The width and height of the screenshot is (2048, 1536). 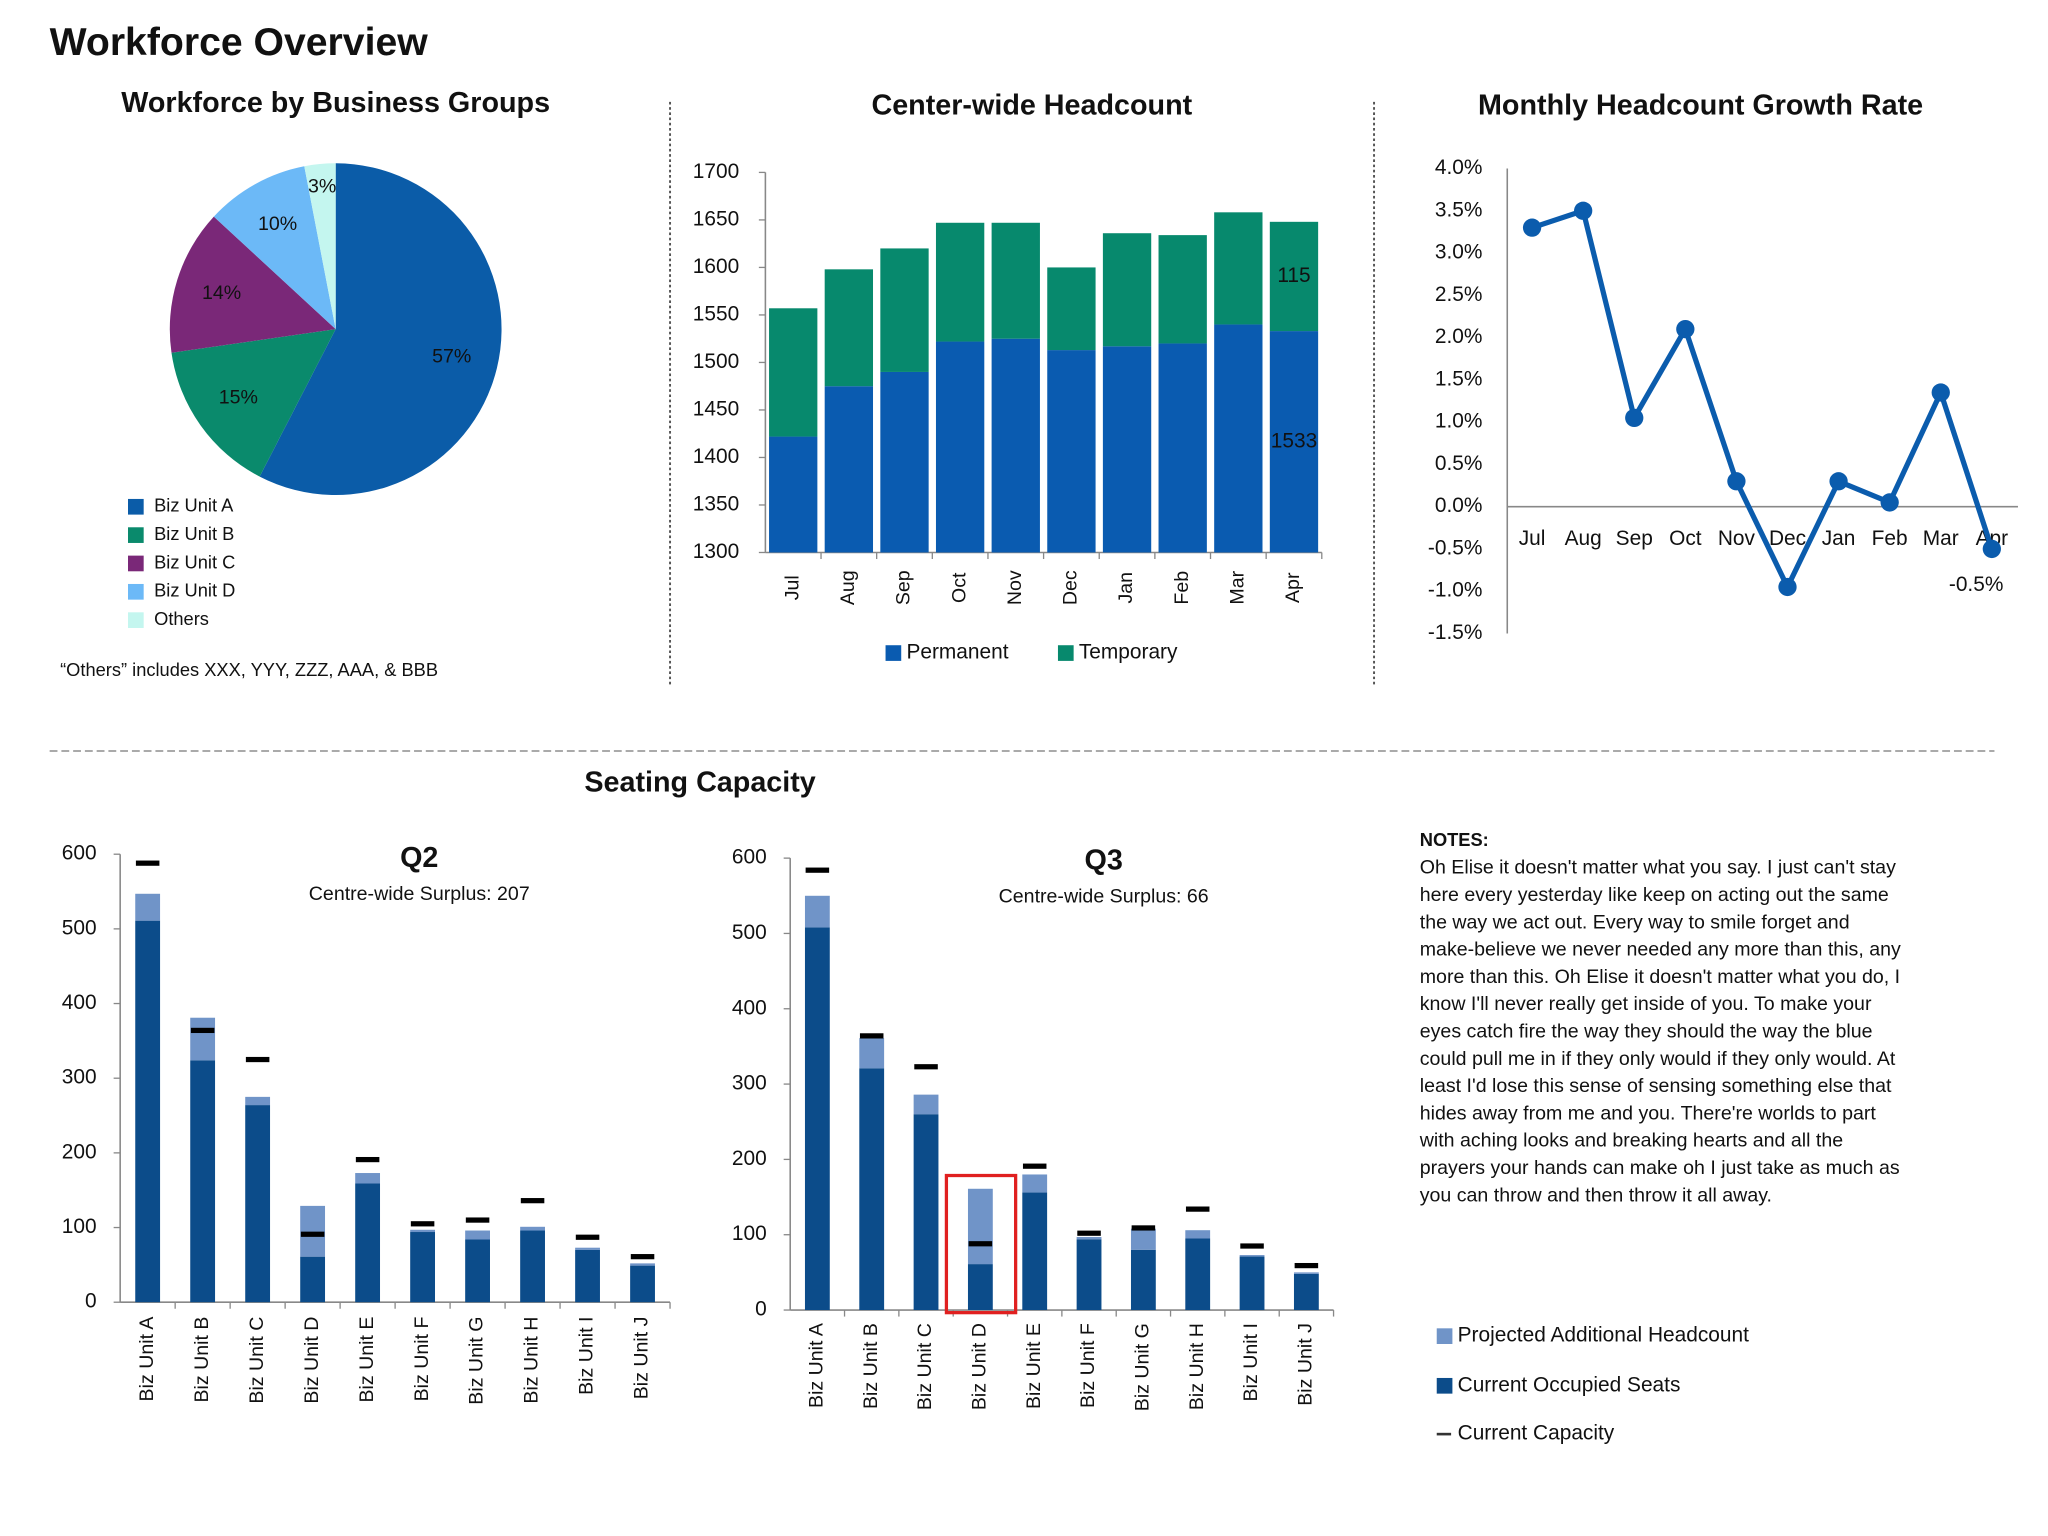 I want to click on x-tick-label: Sep, so click(x=904, y=587).